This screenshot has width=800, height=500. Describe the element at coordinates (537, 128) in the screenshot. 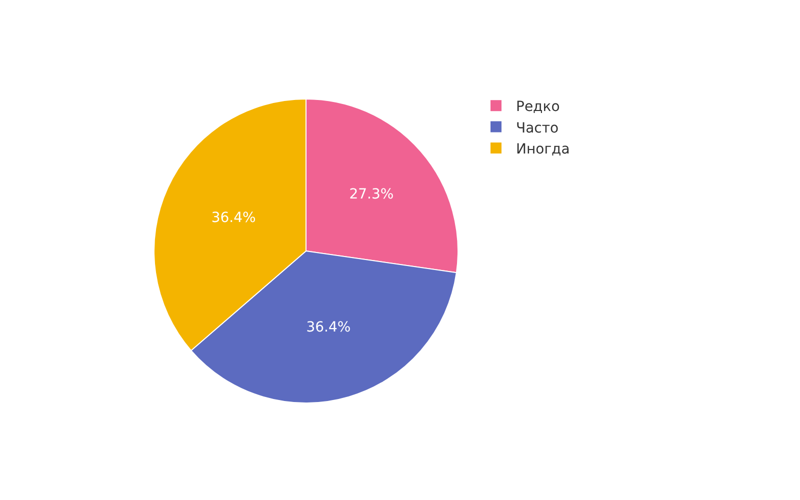

I see `legend-label: Часто` at that location.